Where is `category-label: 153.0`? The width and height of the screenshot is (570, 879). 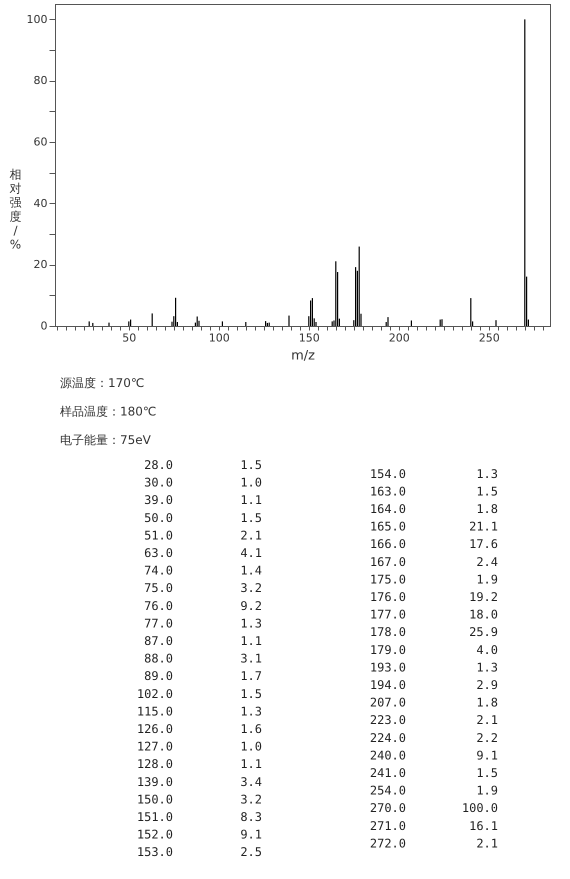 category-label: 153.0 is located at coordinates (154, 852).